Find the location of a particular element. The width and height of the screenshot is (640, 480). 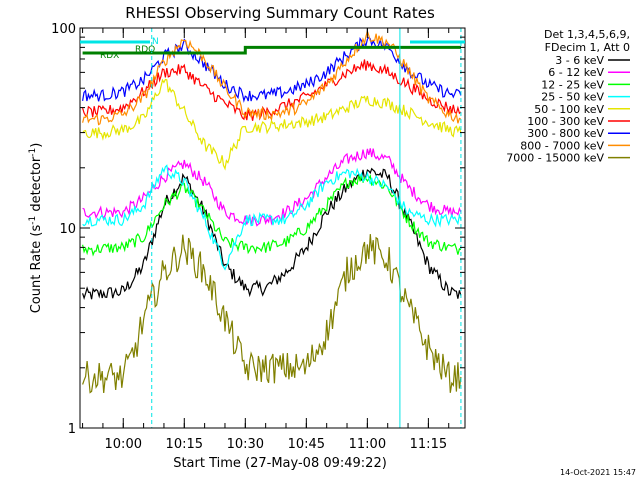

y-axis-label-main: Count Rate (s is located at coordinates (36, 269).